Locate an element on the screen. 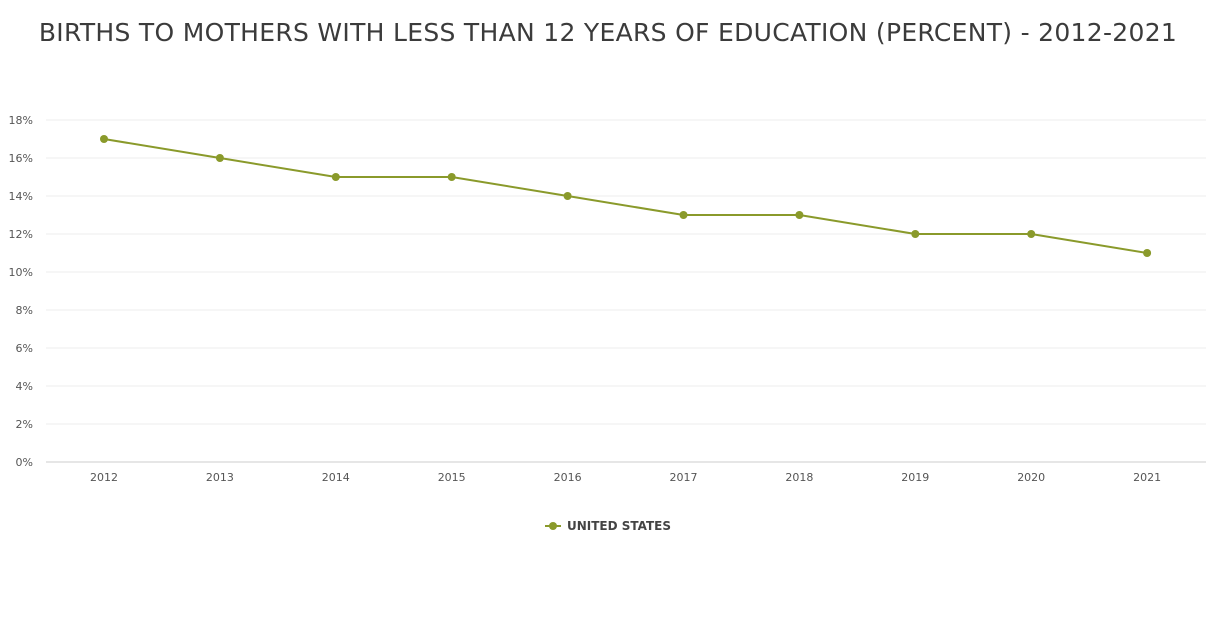 Image resolution: width=1216 pixels, height=620 pixels. x-axis: 2012 2013 2014 2015 2016 2017 2018 2019 2020 2021 is located at coordinates (626, 472).